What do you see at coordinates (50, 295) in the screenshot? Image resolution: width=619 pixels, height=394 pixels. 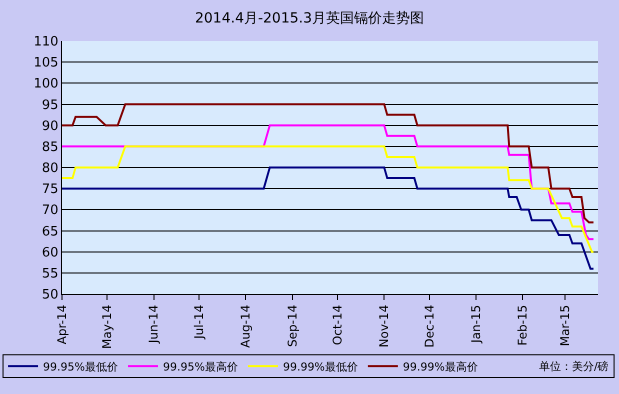 I see `y-tick-label: 50` at bounding box center [50, 295].